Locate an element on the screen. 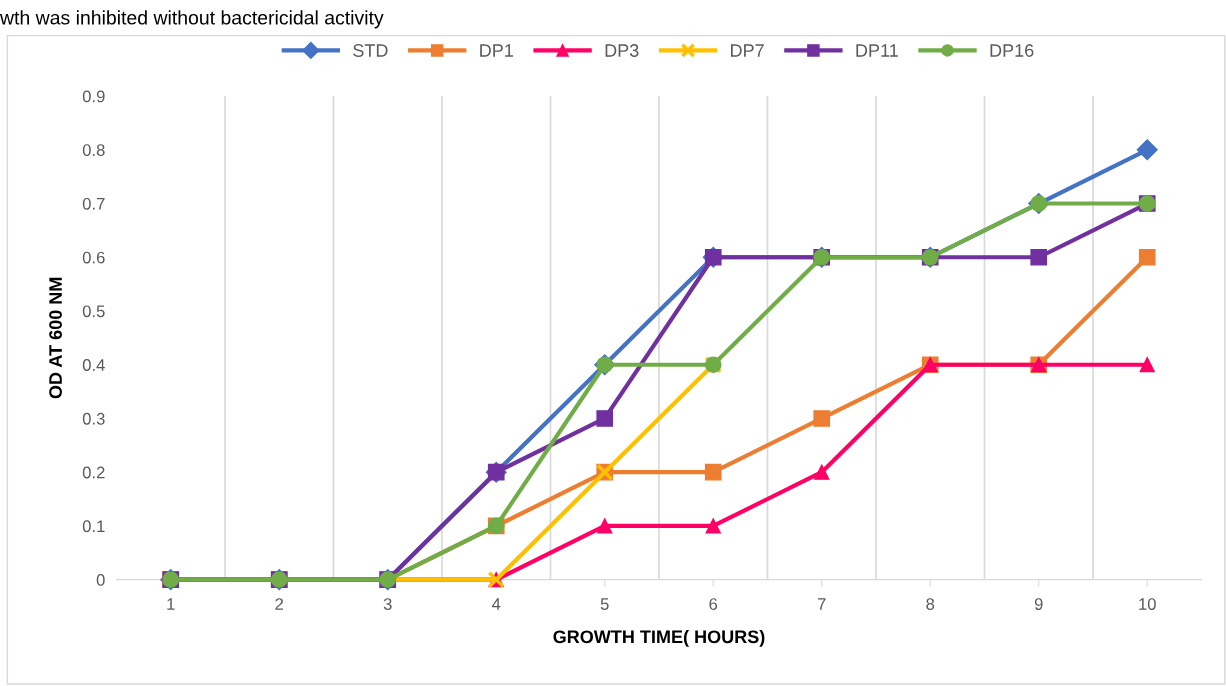 This screenshot has height=686, width=1226. x-tick-label: 10 is located at coordinates (1147, 604).